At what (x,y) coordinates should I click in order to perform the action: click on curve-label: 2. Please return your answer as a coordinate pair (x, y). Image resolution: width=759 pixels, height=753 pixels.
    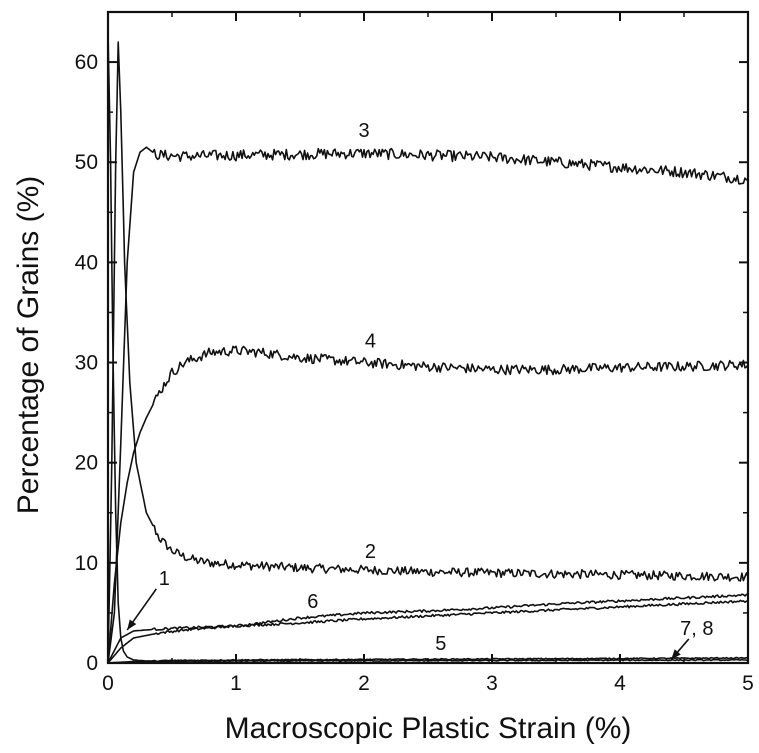
    Looking at the image, I should click on (370, 552).